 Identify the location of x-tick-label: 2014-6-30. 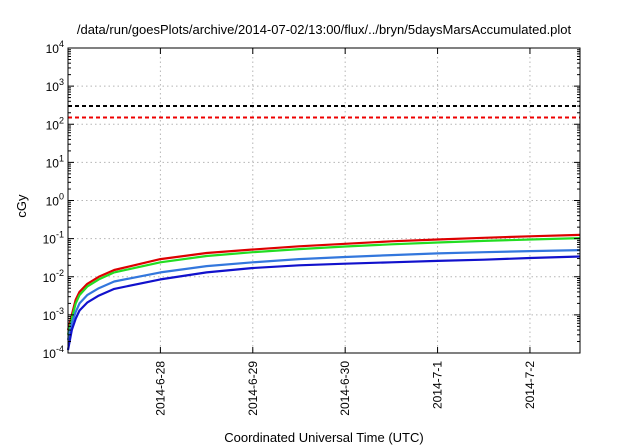
(345, 388).